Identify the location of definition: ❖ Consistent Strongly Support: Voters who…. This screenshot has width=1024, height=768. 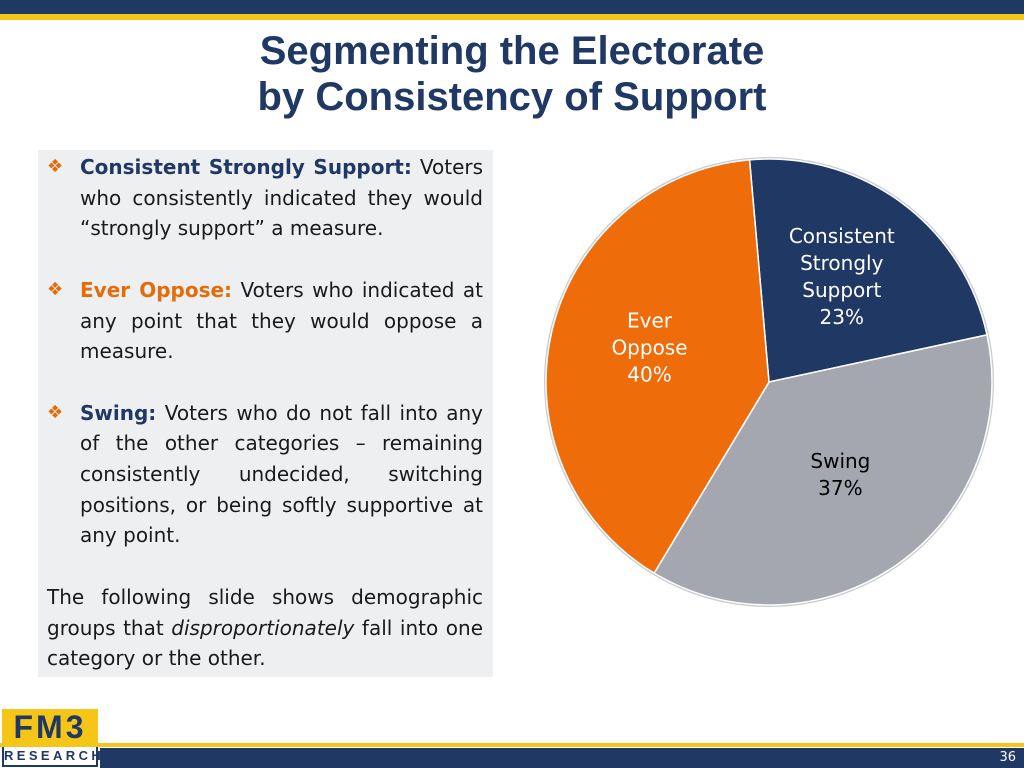
(265, 198).